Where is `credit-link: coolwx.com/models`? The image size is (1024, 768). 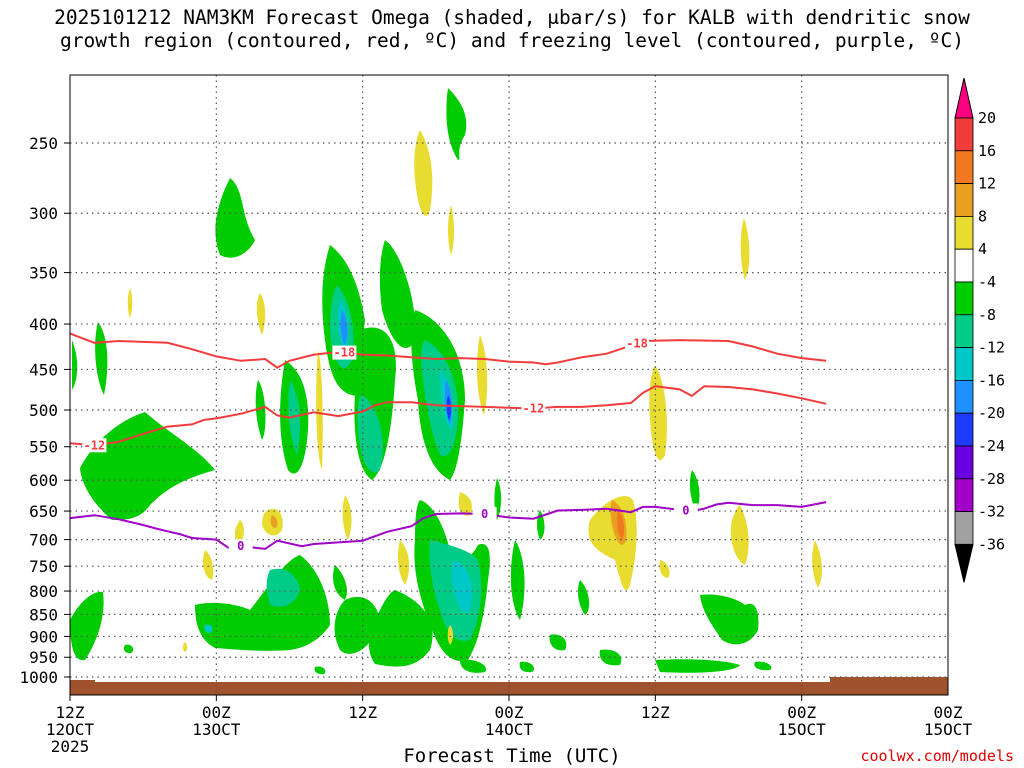 credit-link: coolwx.com/models is located at coordinates (937, 756).